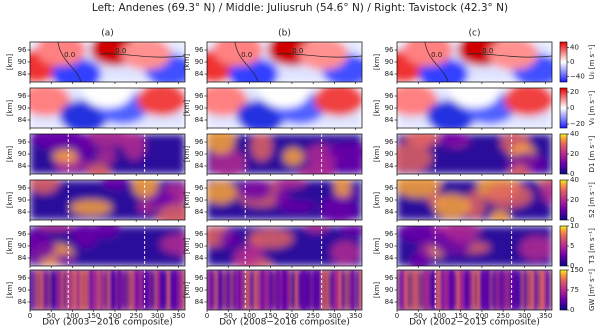 The height and width of the screenshot is (331, 600). I want to click on colorbar-tick-label: −20, so click(577, 124).